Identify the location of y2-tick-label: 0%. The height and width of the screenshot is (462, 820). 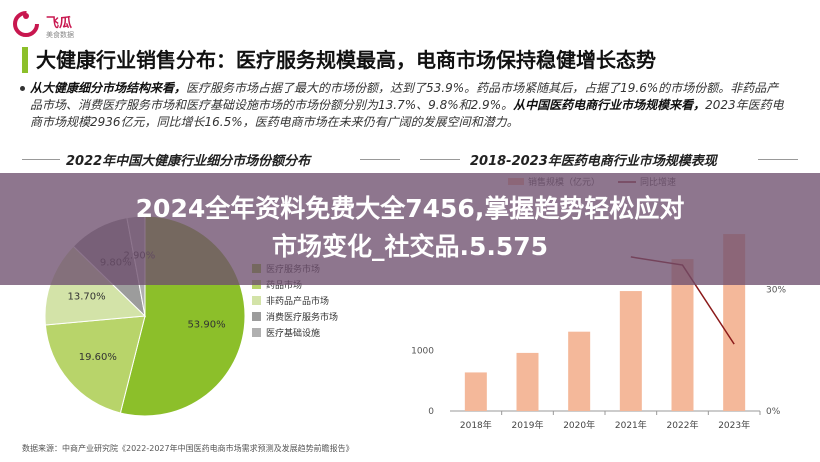
(773, 412).